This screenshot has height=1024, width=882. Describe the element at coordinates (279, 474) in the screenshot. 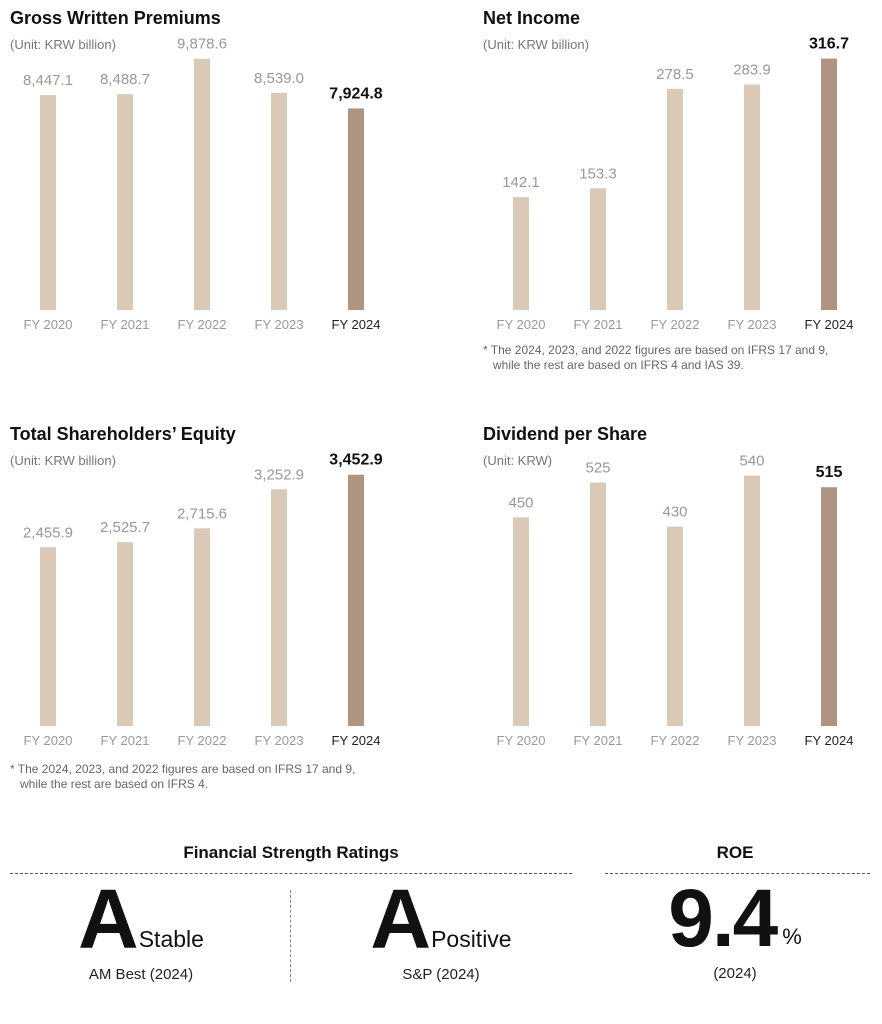

I see `bar-value-label: 3,252.9` at that location.